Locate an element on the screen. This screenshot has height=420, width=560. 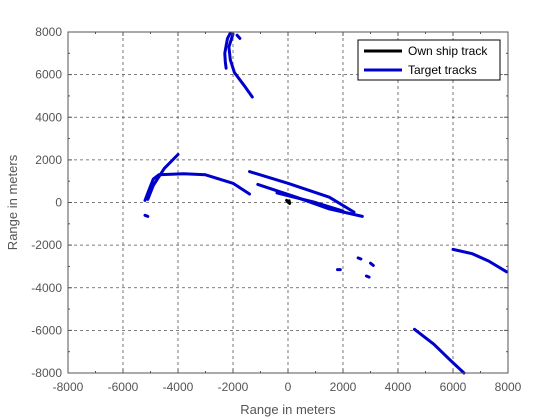
x-tick-label: -6000 is located at coordinates (123, 387).